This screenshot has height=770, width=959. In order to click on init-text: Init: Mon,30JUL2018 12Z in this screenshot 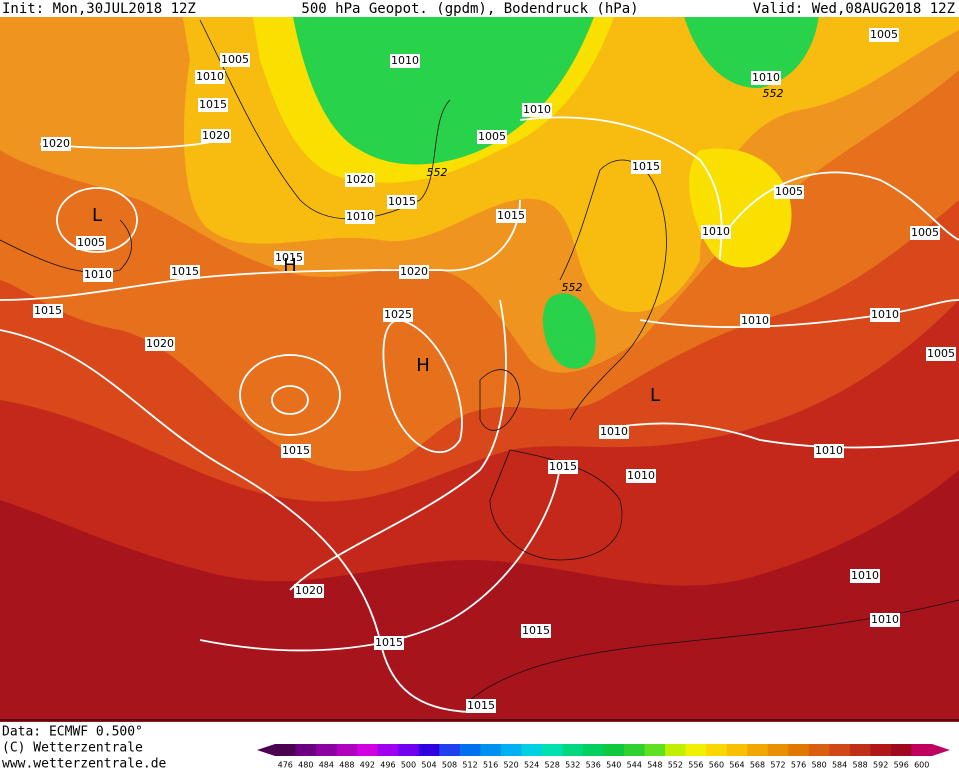, I will do `click(99, 9)`.